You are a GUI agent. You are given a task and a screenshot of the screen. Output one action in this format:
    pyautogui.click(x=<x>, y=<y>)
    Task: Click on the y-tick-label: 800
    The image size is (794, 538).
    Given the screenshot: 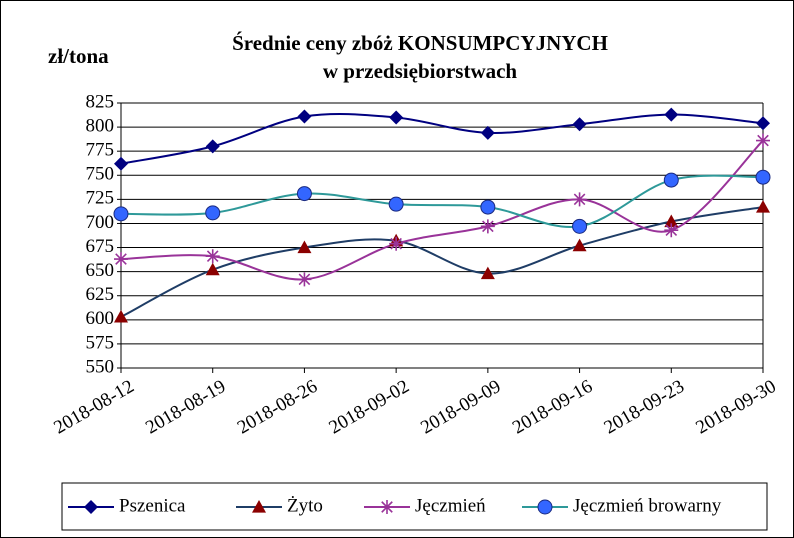 What is the action you would take?
    pyautogui.click(x=100, y=125)
    